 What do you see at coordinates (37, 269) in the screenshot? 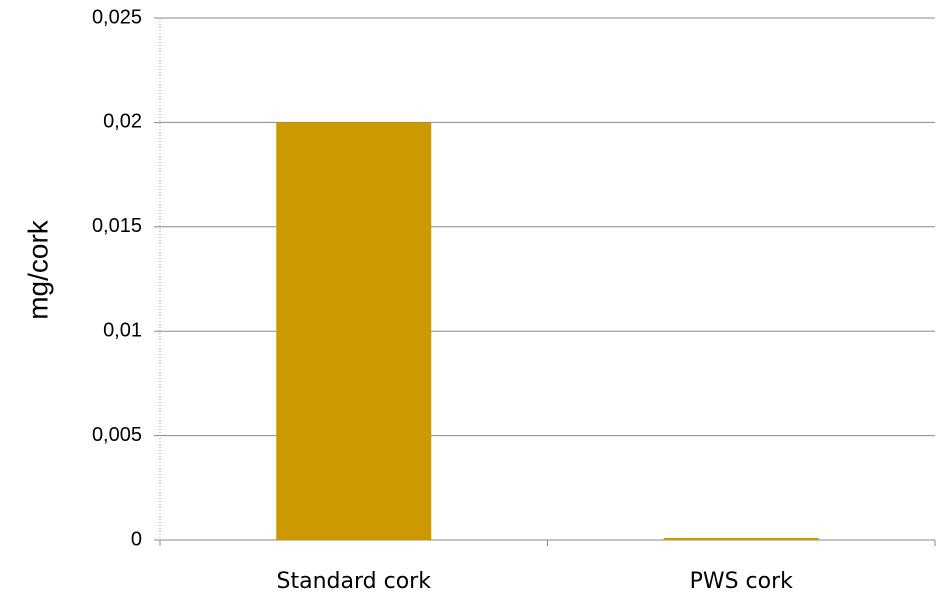
I see `y-axis-label: mg/cork` at bounding box center [37, 269].